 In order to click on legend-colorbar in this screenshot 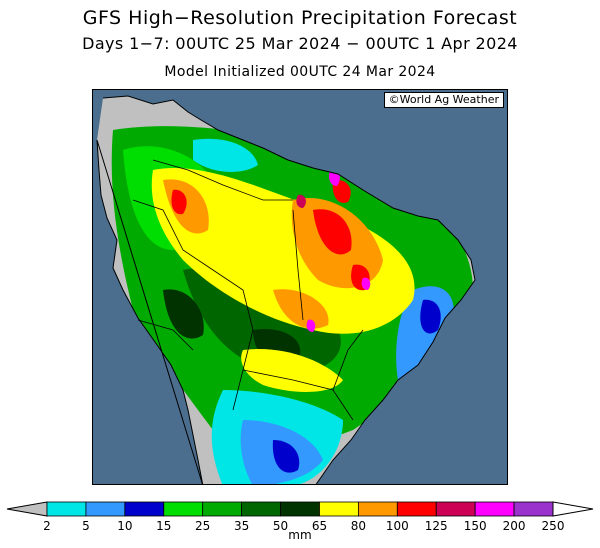, I will do `click(300, 509)`.